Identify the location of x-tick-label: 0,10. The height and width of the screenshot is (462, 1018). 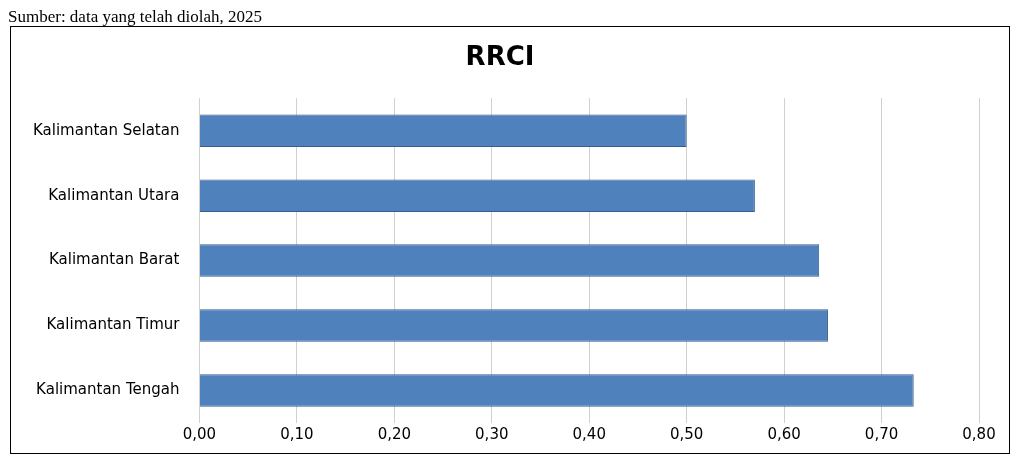
(297, 433).